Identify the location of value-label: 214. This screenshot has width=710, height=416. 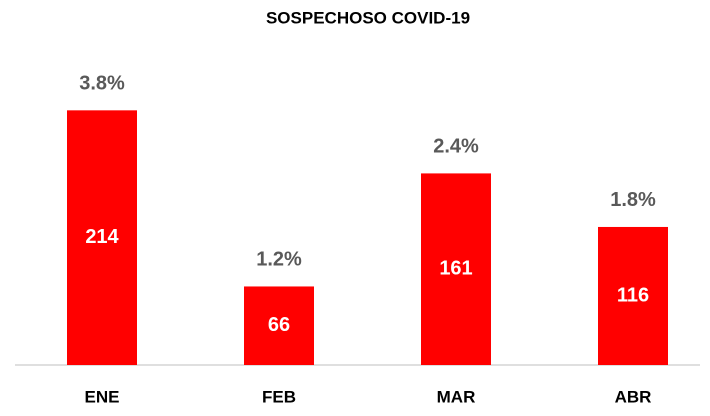
(102, 237).